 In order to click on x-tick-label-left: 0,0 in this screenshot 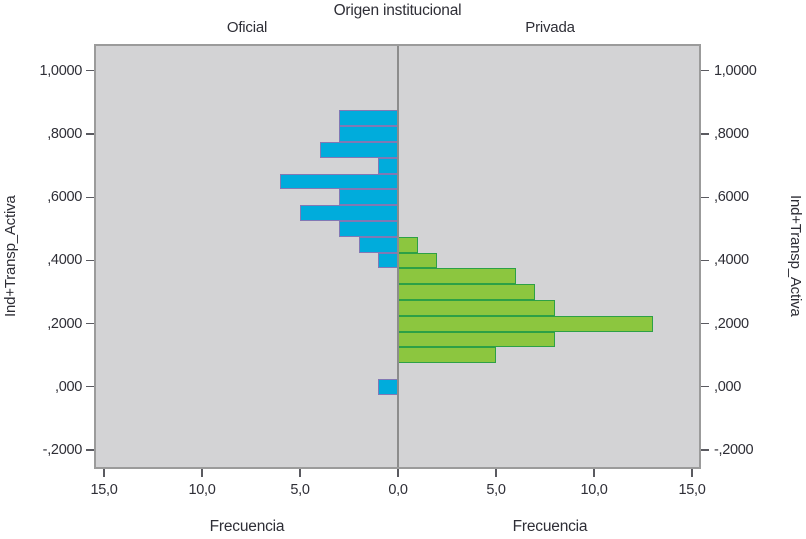, I will do `click(398, 490)`.